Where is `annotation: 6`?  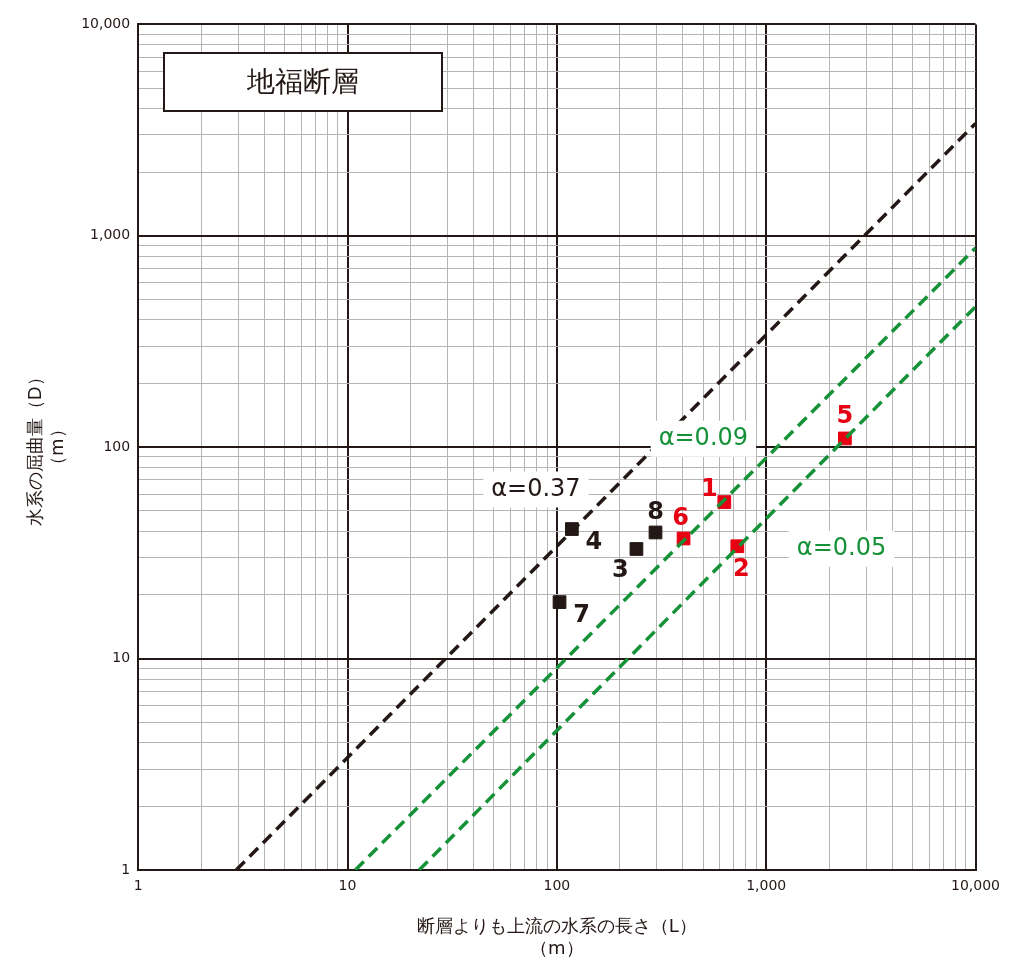 annotation: 6 is located at coordinates (680, 516).